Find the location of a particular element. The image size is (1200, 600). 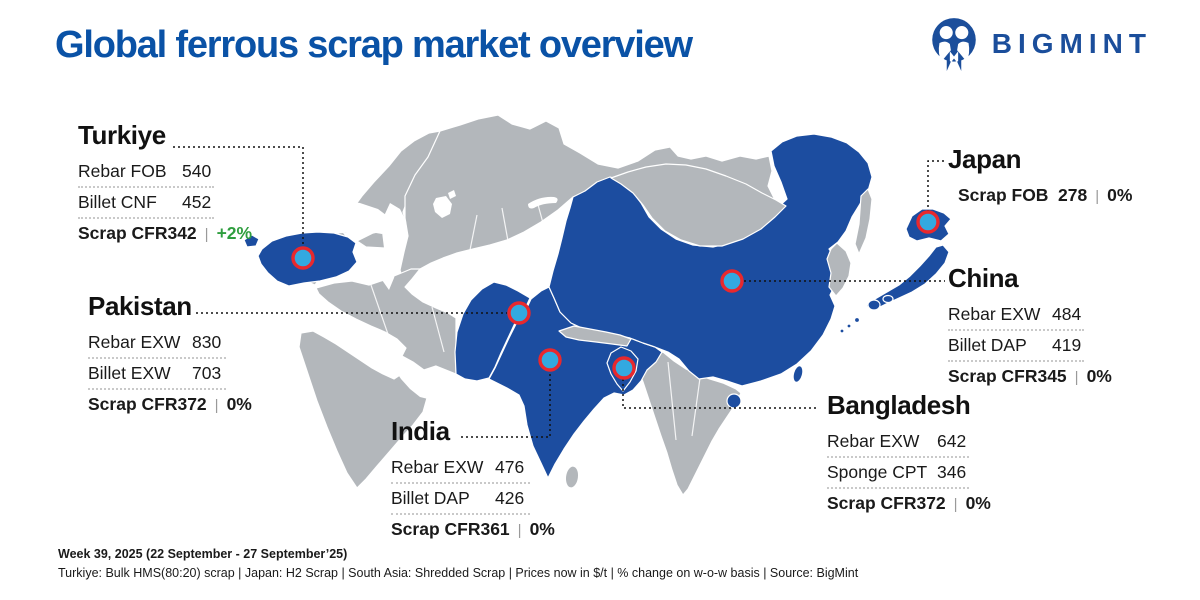

map-region-nepal is located at coordinates (595, 336).